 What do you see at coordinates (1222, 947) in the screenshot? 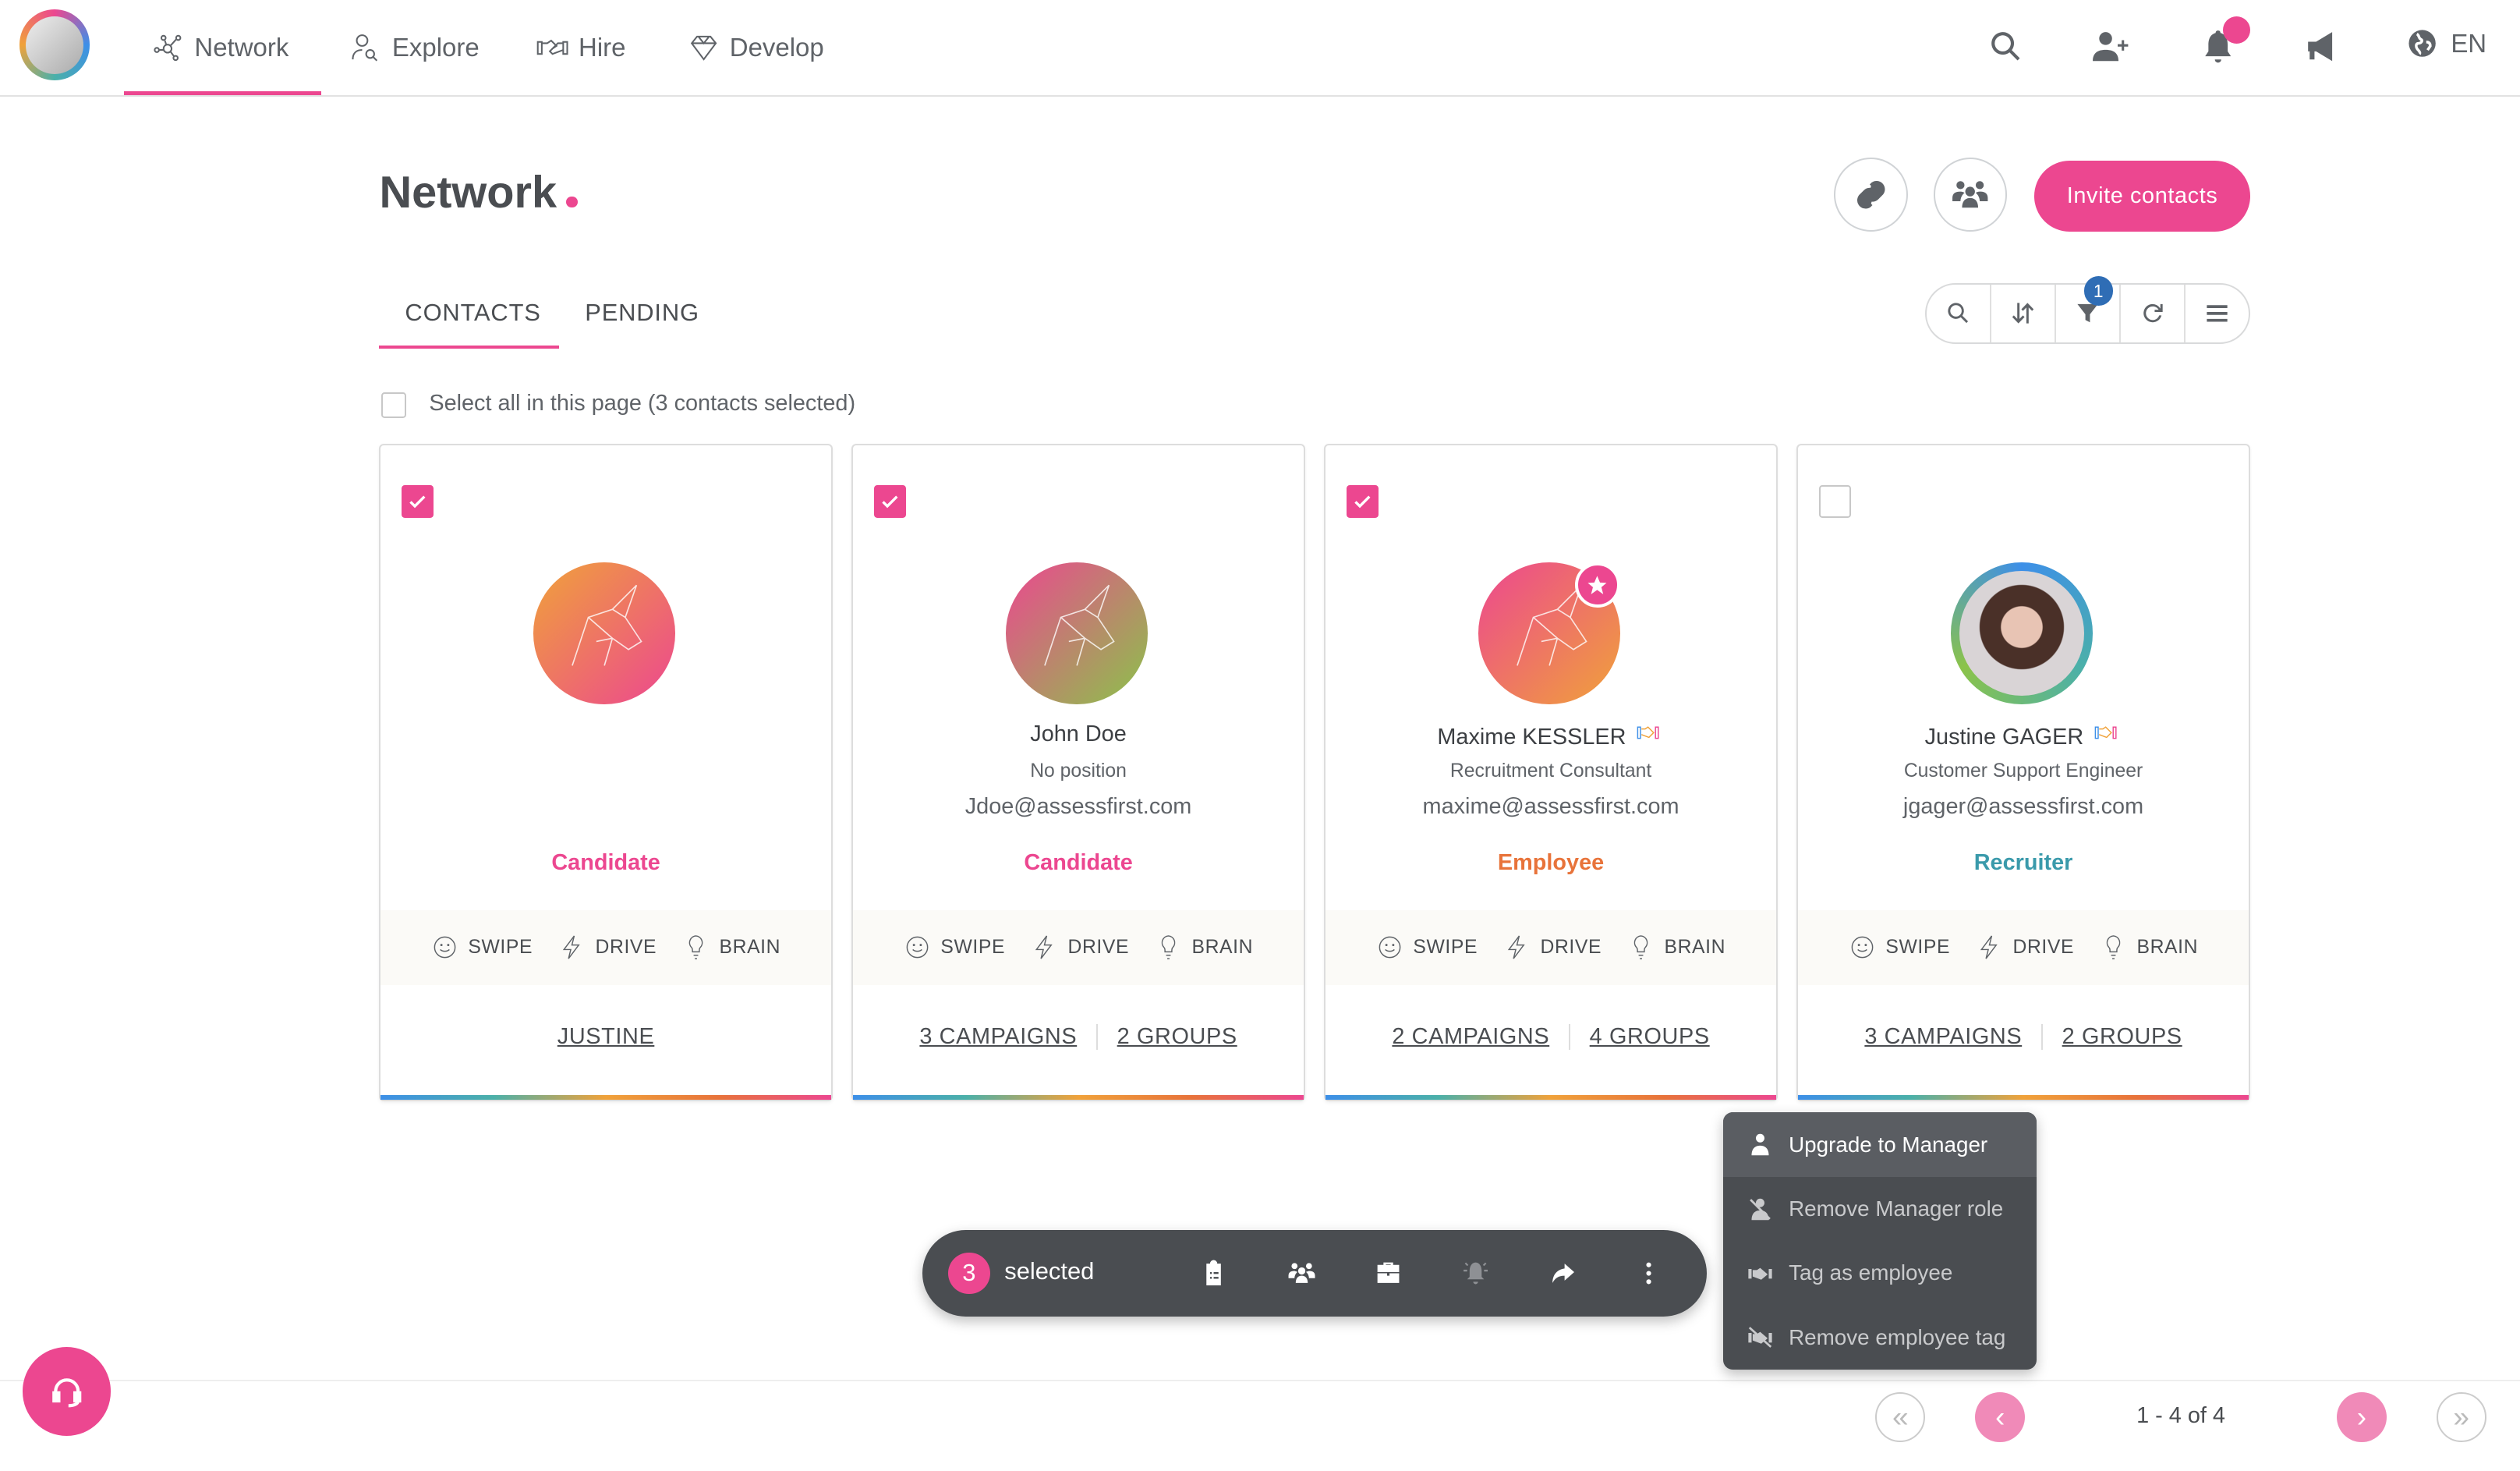
I see `test-label: BRAIN` at bounding box center [1222, 947].